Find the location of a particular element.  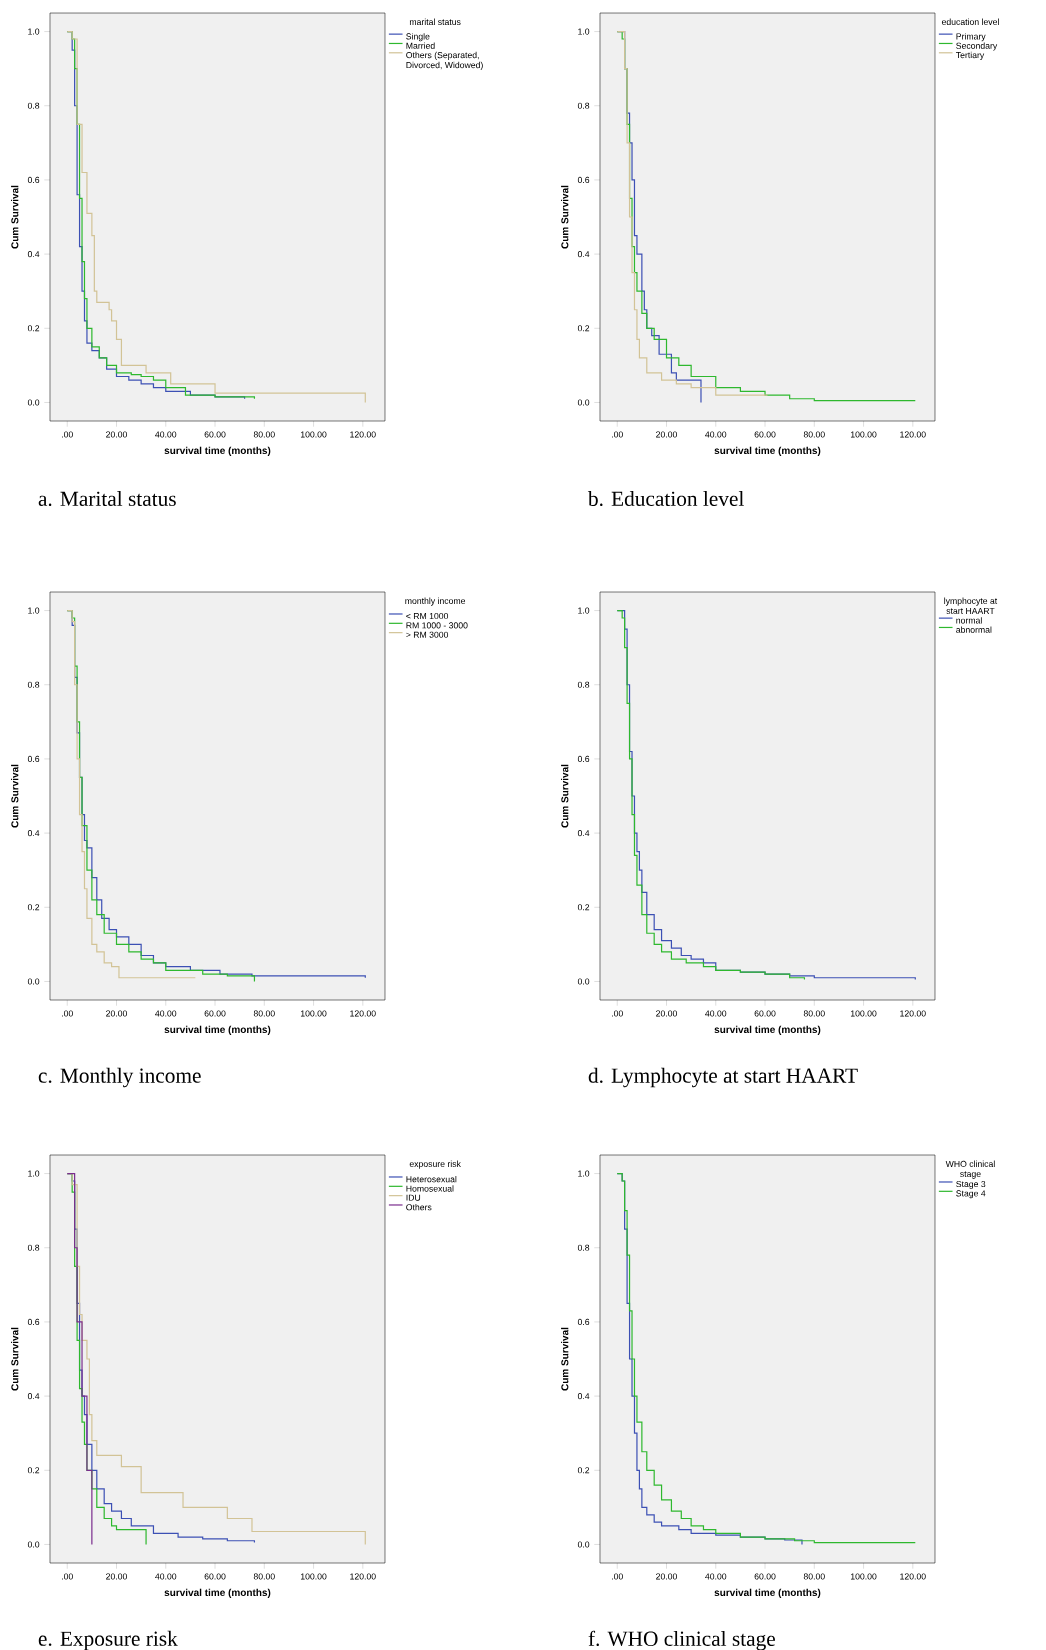

legend-label: Tertiary is located at coordinates (970, 55).